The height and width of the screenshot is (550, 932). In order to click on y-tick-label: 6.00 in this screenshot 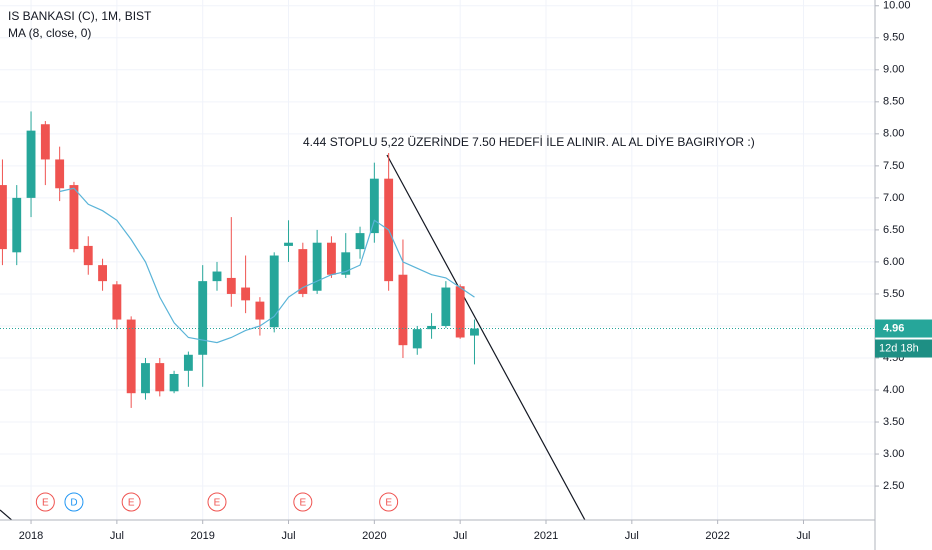, I will do `click(893, 262)`.